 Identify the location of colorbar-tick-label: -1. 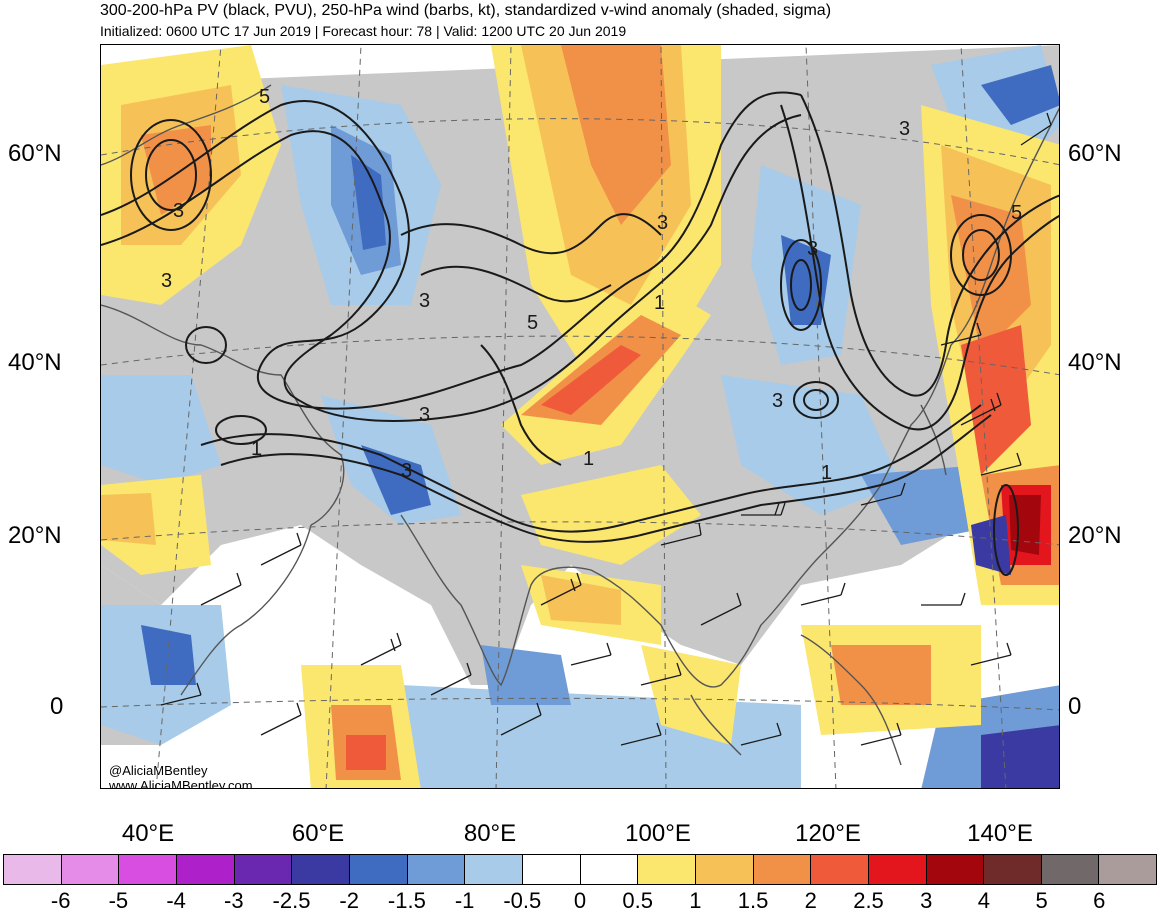
(464, 900).